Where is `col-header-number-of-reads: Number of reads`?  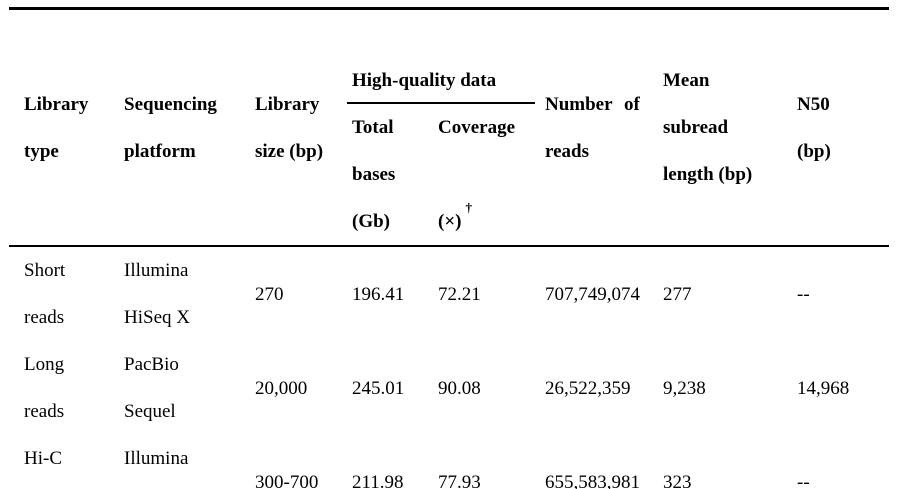
col-header-number-of-reads: Number of reads is located at coordinates (592, 127).